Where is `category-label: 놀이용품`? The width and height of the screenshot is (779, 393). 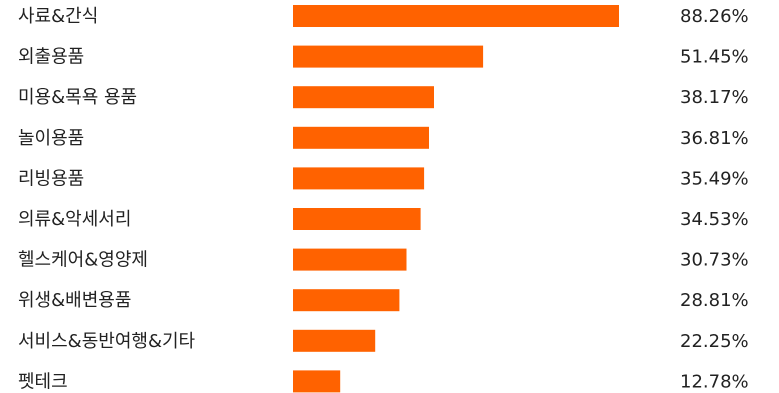
category-label: 놀이용품 is located at coordinates (51, 138).